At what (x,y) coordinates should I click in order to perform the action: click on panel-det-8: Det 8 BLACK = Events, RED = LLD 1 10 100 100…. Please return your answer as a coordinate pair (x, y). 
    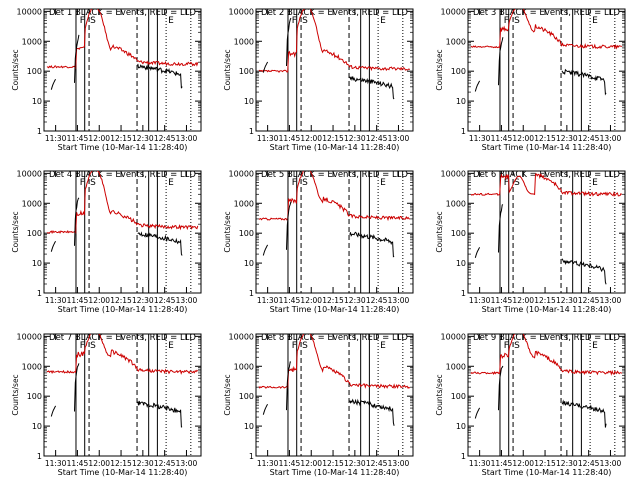
    Looking at the image, I should click on (318, 404).